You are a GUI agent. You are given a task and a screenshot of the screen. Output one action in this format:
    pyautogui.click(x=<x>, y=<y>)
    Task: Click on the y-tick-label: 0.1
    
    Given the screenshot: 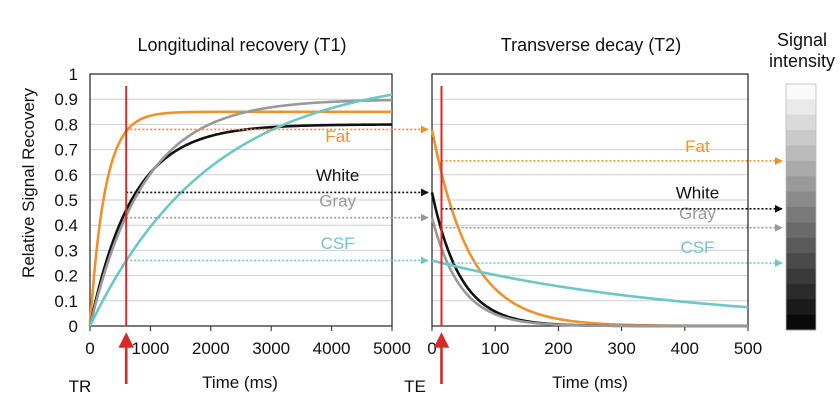 What is the action you would take?
    pyautogui.click(x=66, y=301)
    